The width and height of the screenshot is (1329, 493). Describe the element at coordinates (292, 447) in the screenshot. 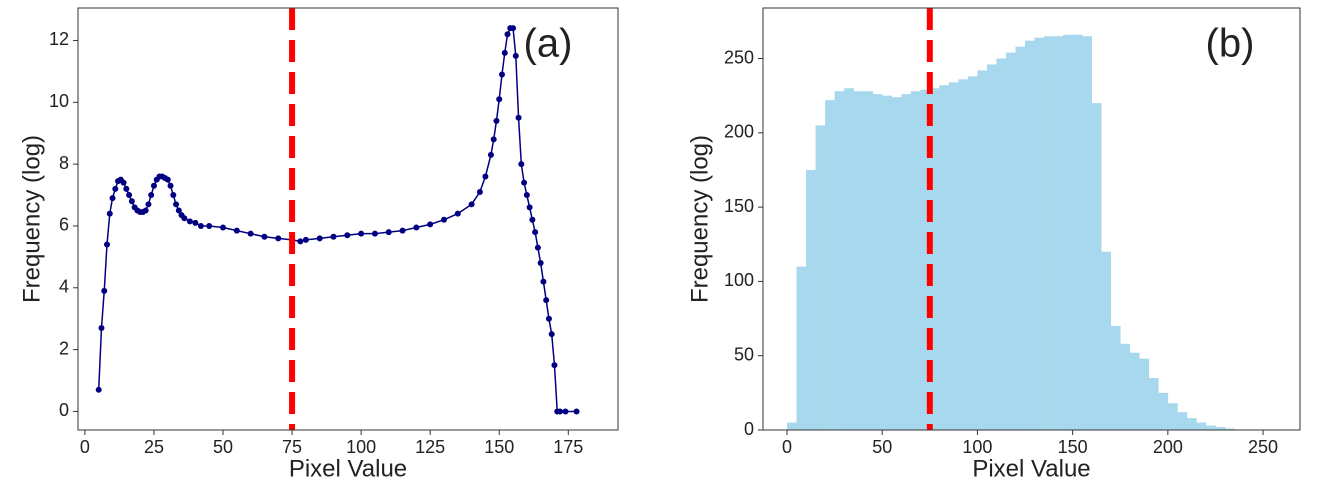

I see `x-tick-label: 75` at that location.